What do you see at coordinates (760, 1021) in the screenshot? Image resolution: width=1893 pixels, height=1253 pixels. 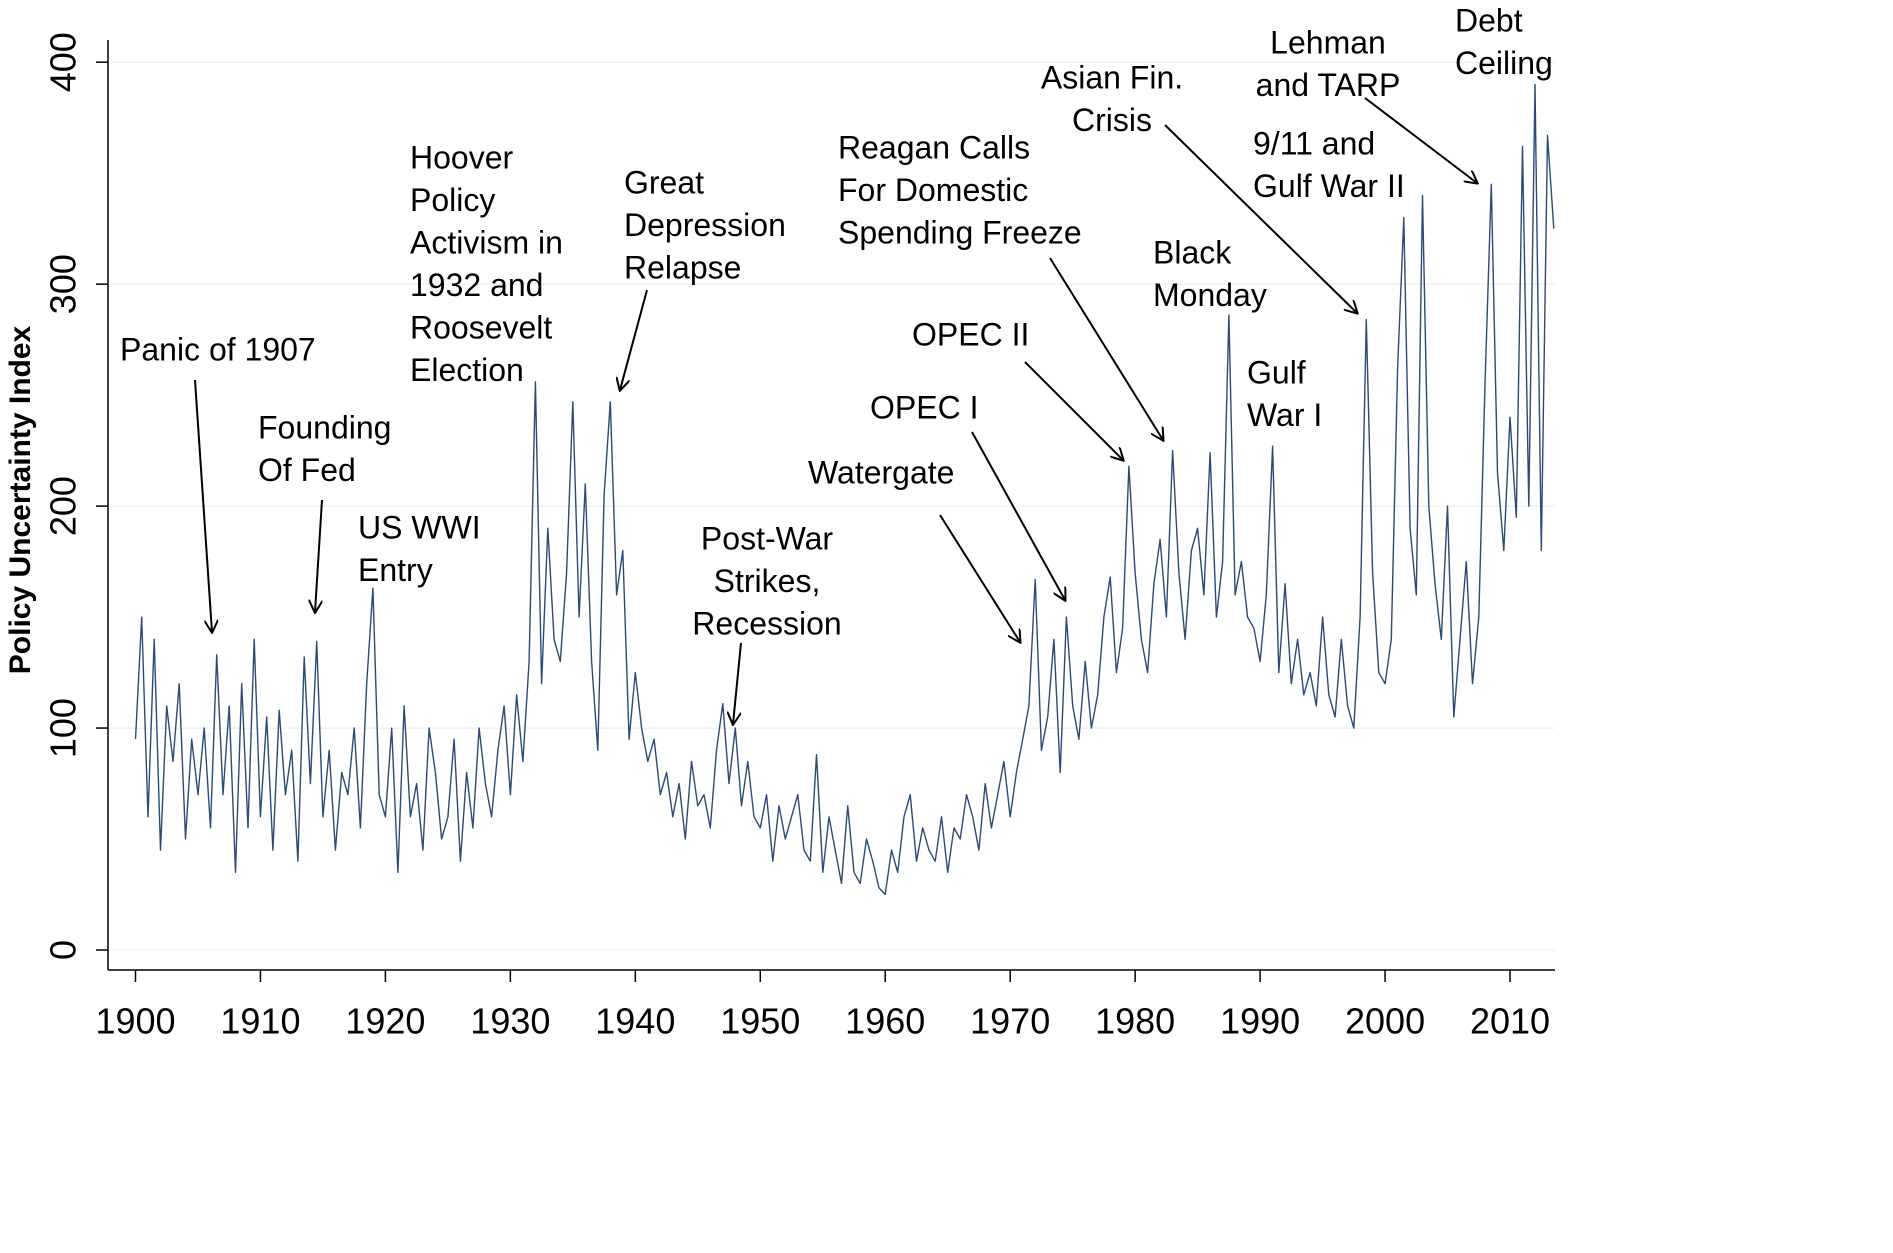 I see `x-tick-label: 1950` at bounding box center [760, 1021].